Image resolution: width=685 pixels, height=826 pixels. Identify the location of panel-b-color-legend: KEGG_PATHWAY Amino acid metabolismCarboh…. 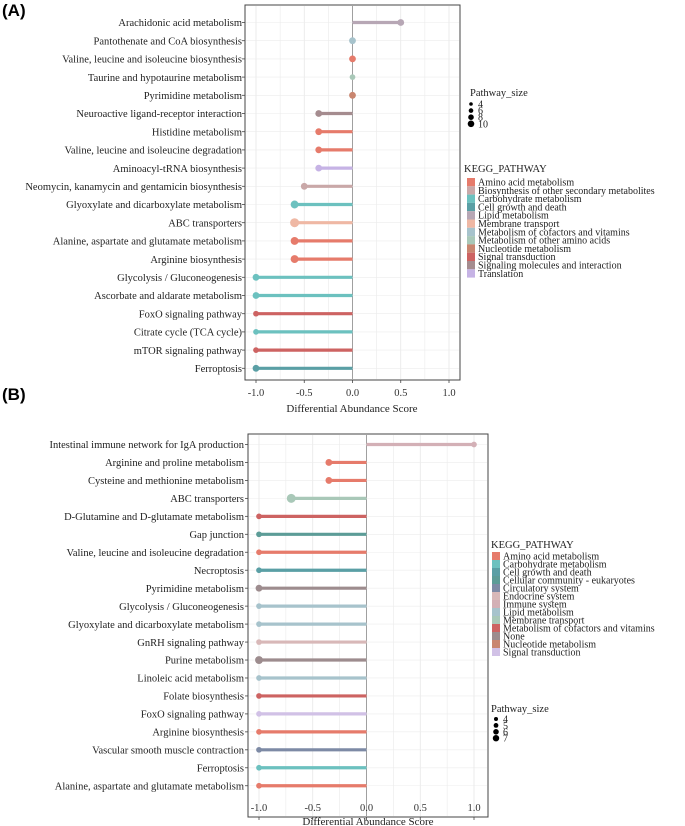
(573, 599).